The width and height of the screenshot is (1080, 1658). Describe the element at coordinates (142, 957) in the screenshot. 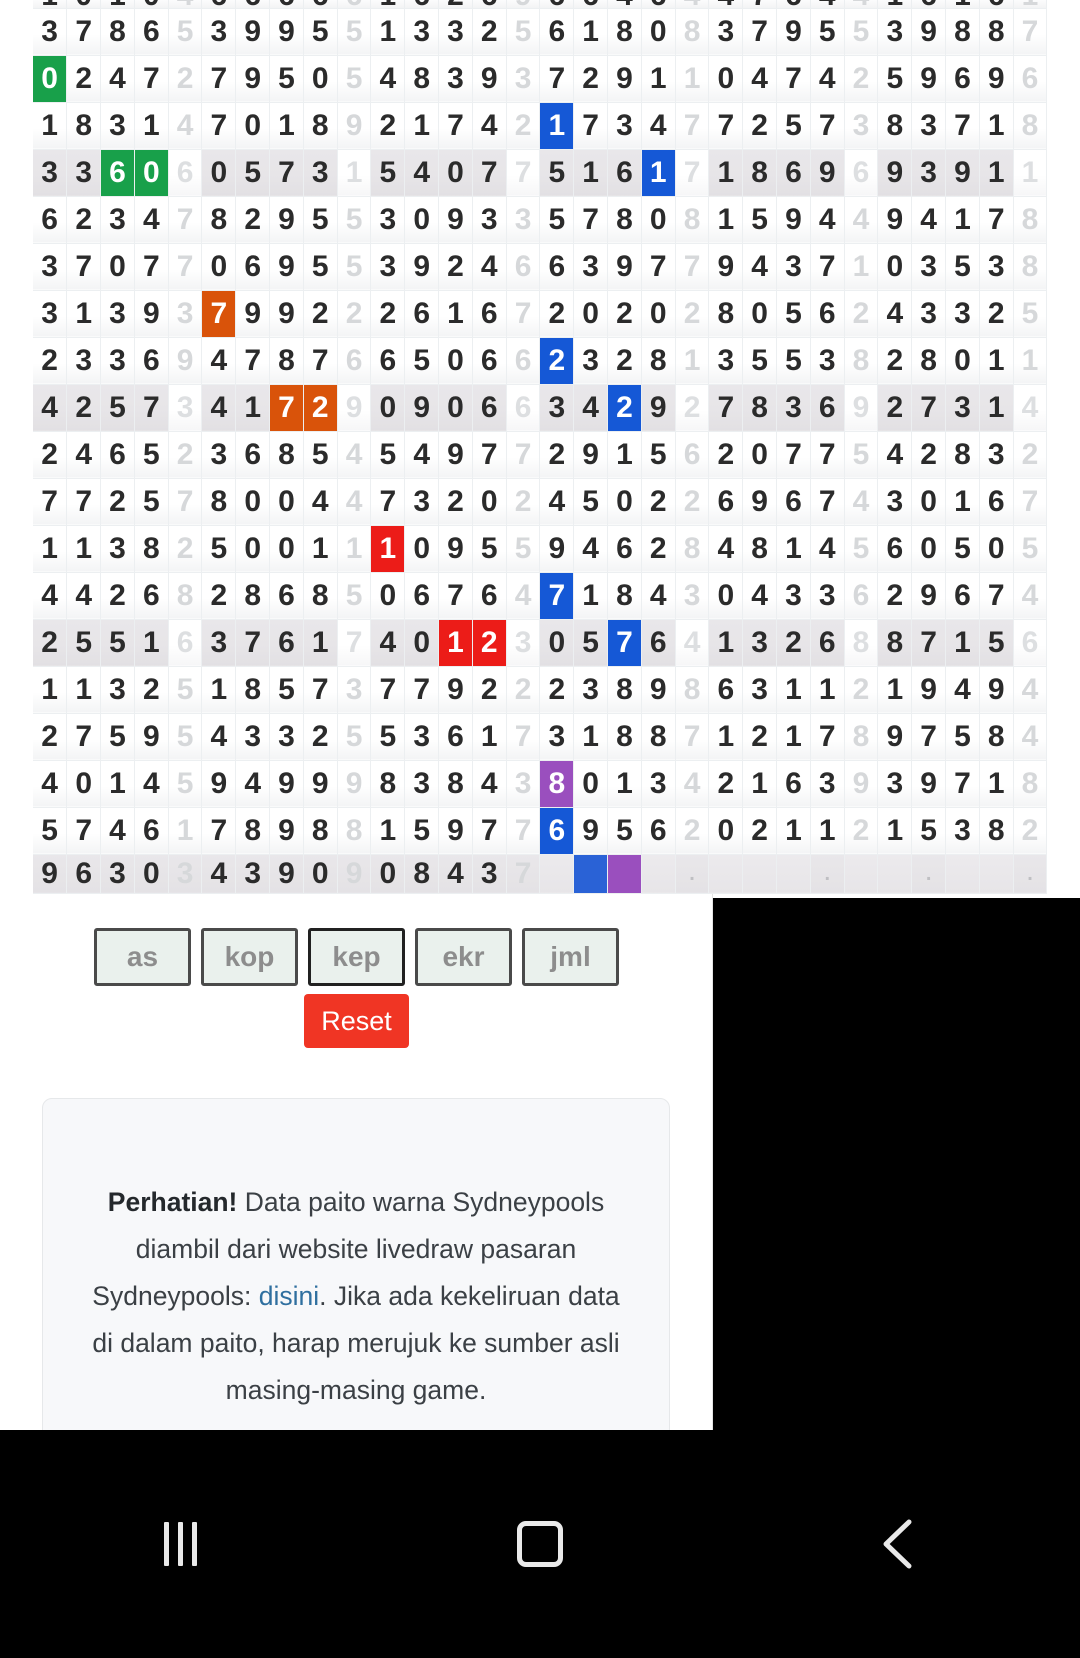

I see `filter-button-as: as` at that location.